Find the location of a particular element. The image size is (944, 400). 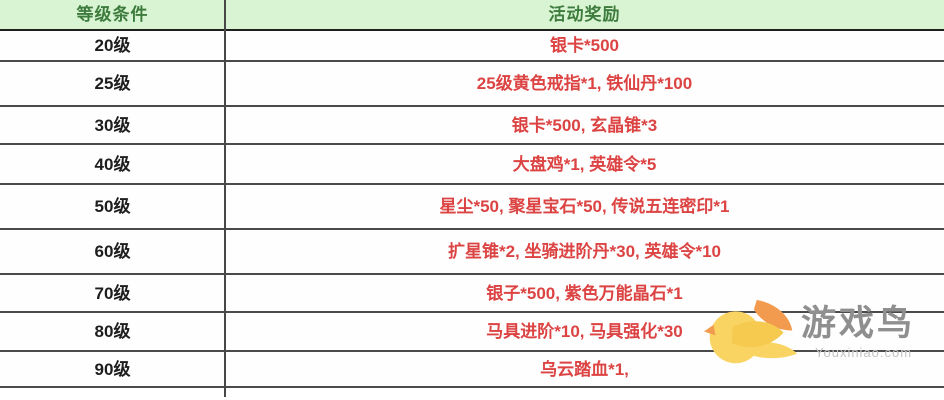

reward-cell: 银卡*500 is located at coordinates (584, 45).